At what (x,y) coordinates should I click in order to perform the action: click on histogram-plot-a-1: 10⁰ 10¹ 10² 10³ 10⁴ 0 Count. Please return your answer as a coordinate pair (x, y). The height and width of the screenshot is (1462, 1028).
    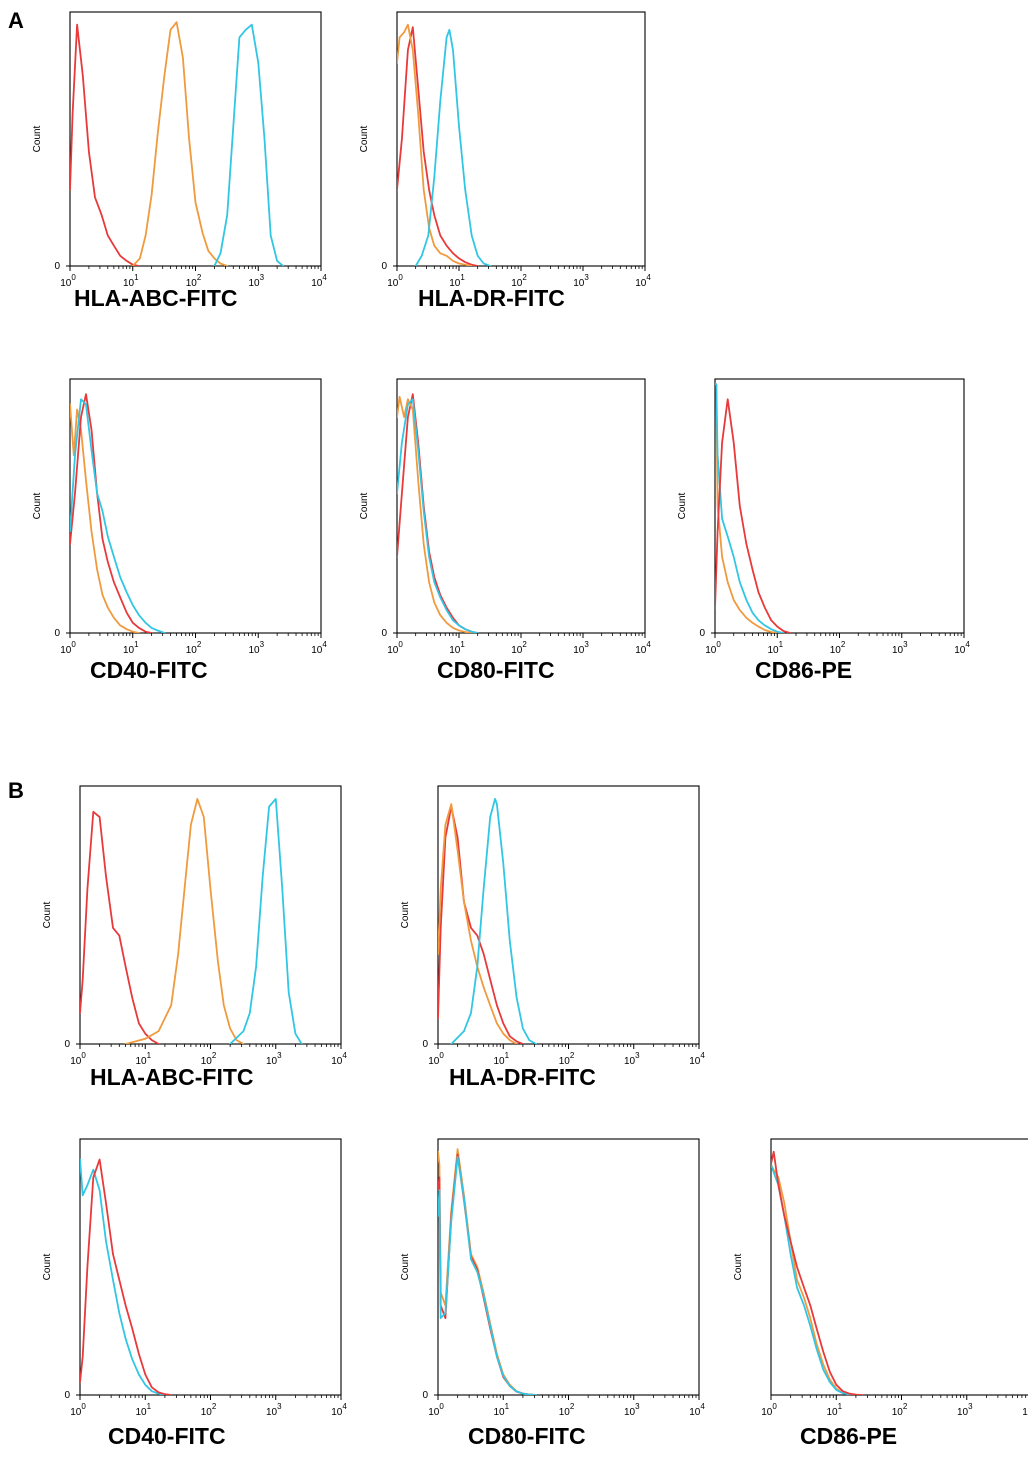
    Looking at the image, I should click on (195, 153).